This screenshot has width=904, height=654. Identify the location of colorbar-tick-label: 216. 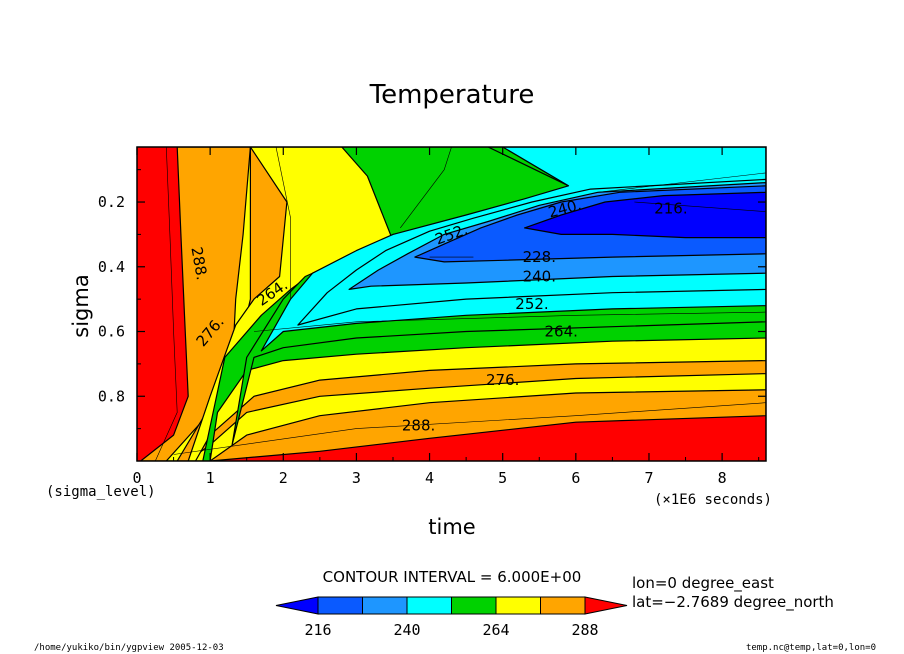
(317, 630).